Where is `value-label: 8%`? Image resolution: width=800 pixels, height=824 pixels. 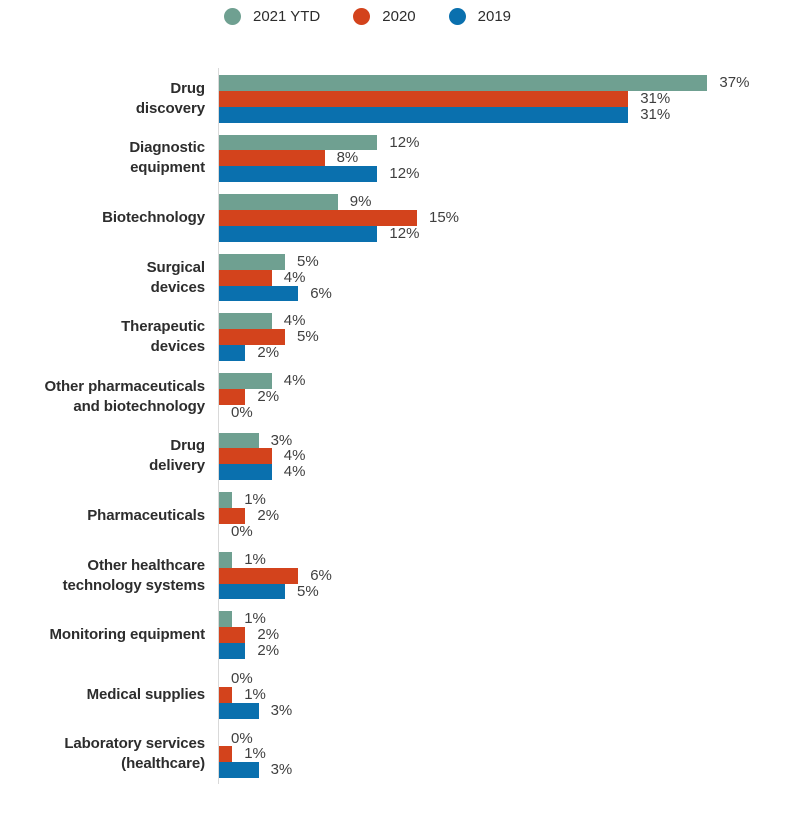 value-label: 8% is located at coordinates (347, 158).